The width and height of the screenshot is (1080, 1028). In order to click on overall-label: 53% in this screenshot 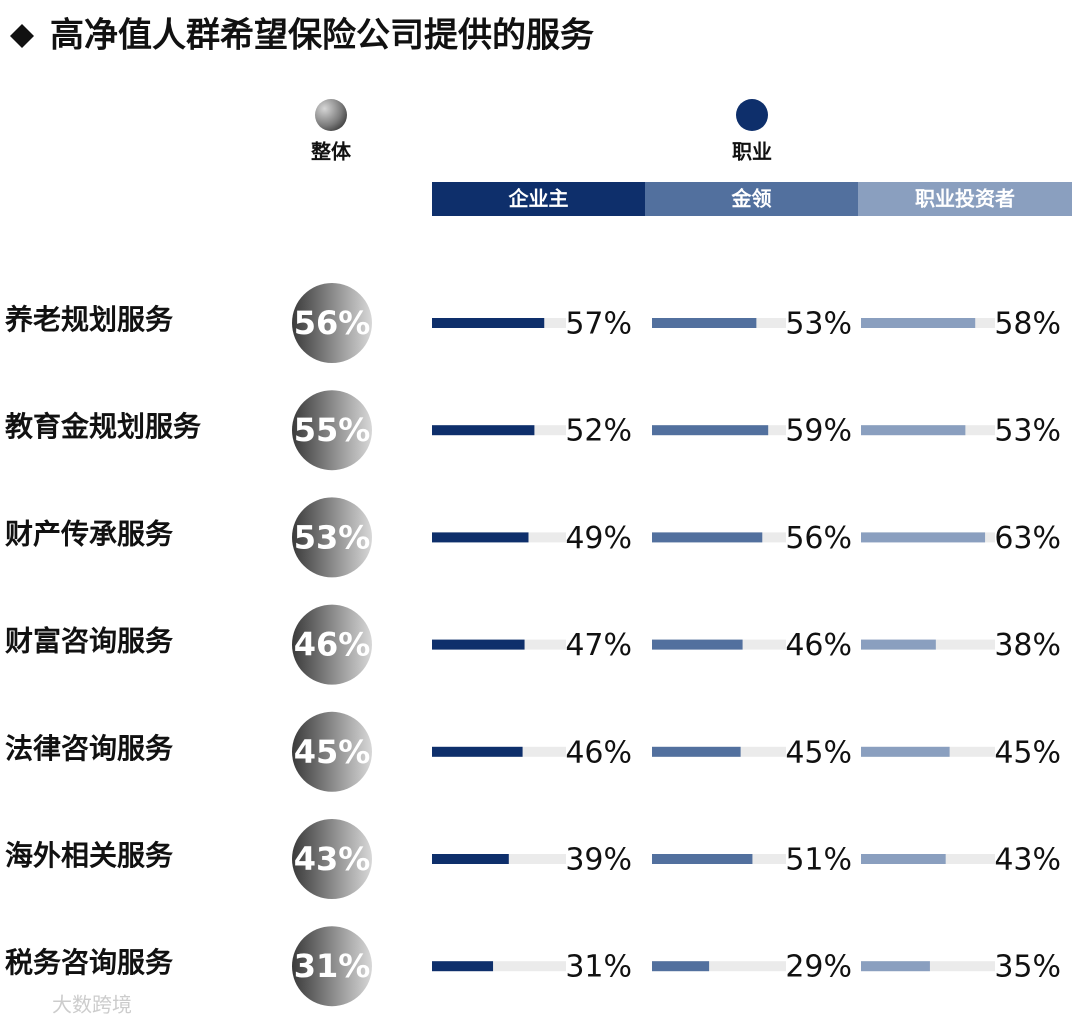, I will do `click(332, 537)`.